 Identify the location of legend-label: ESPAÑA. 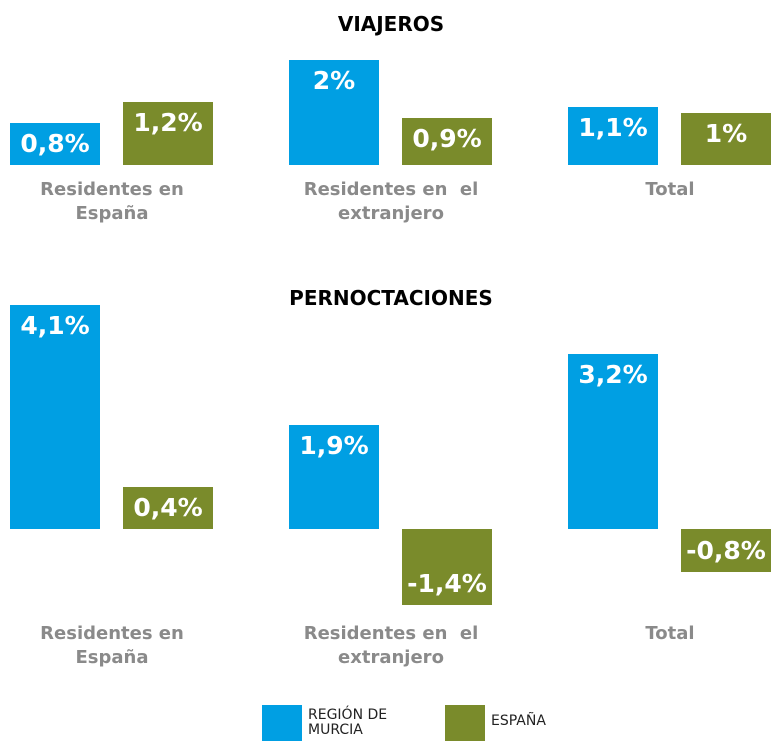
(518, 721).